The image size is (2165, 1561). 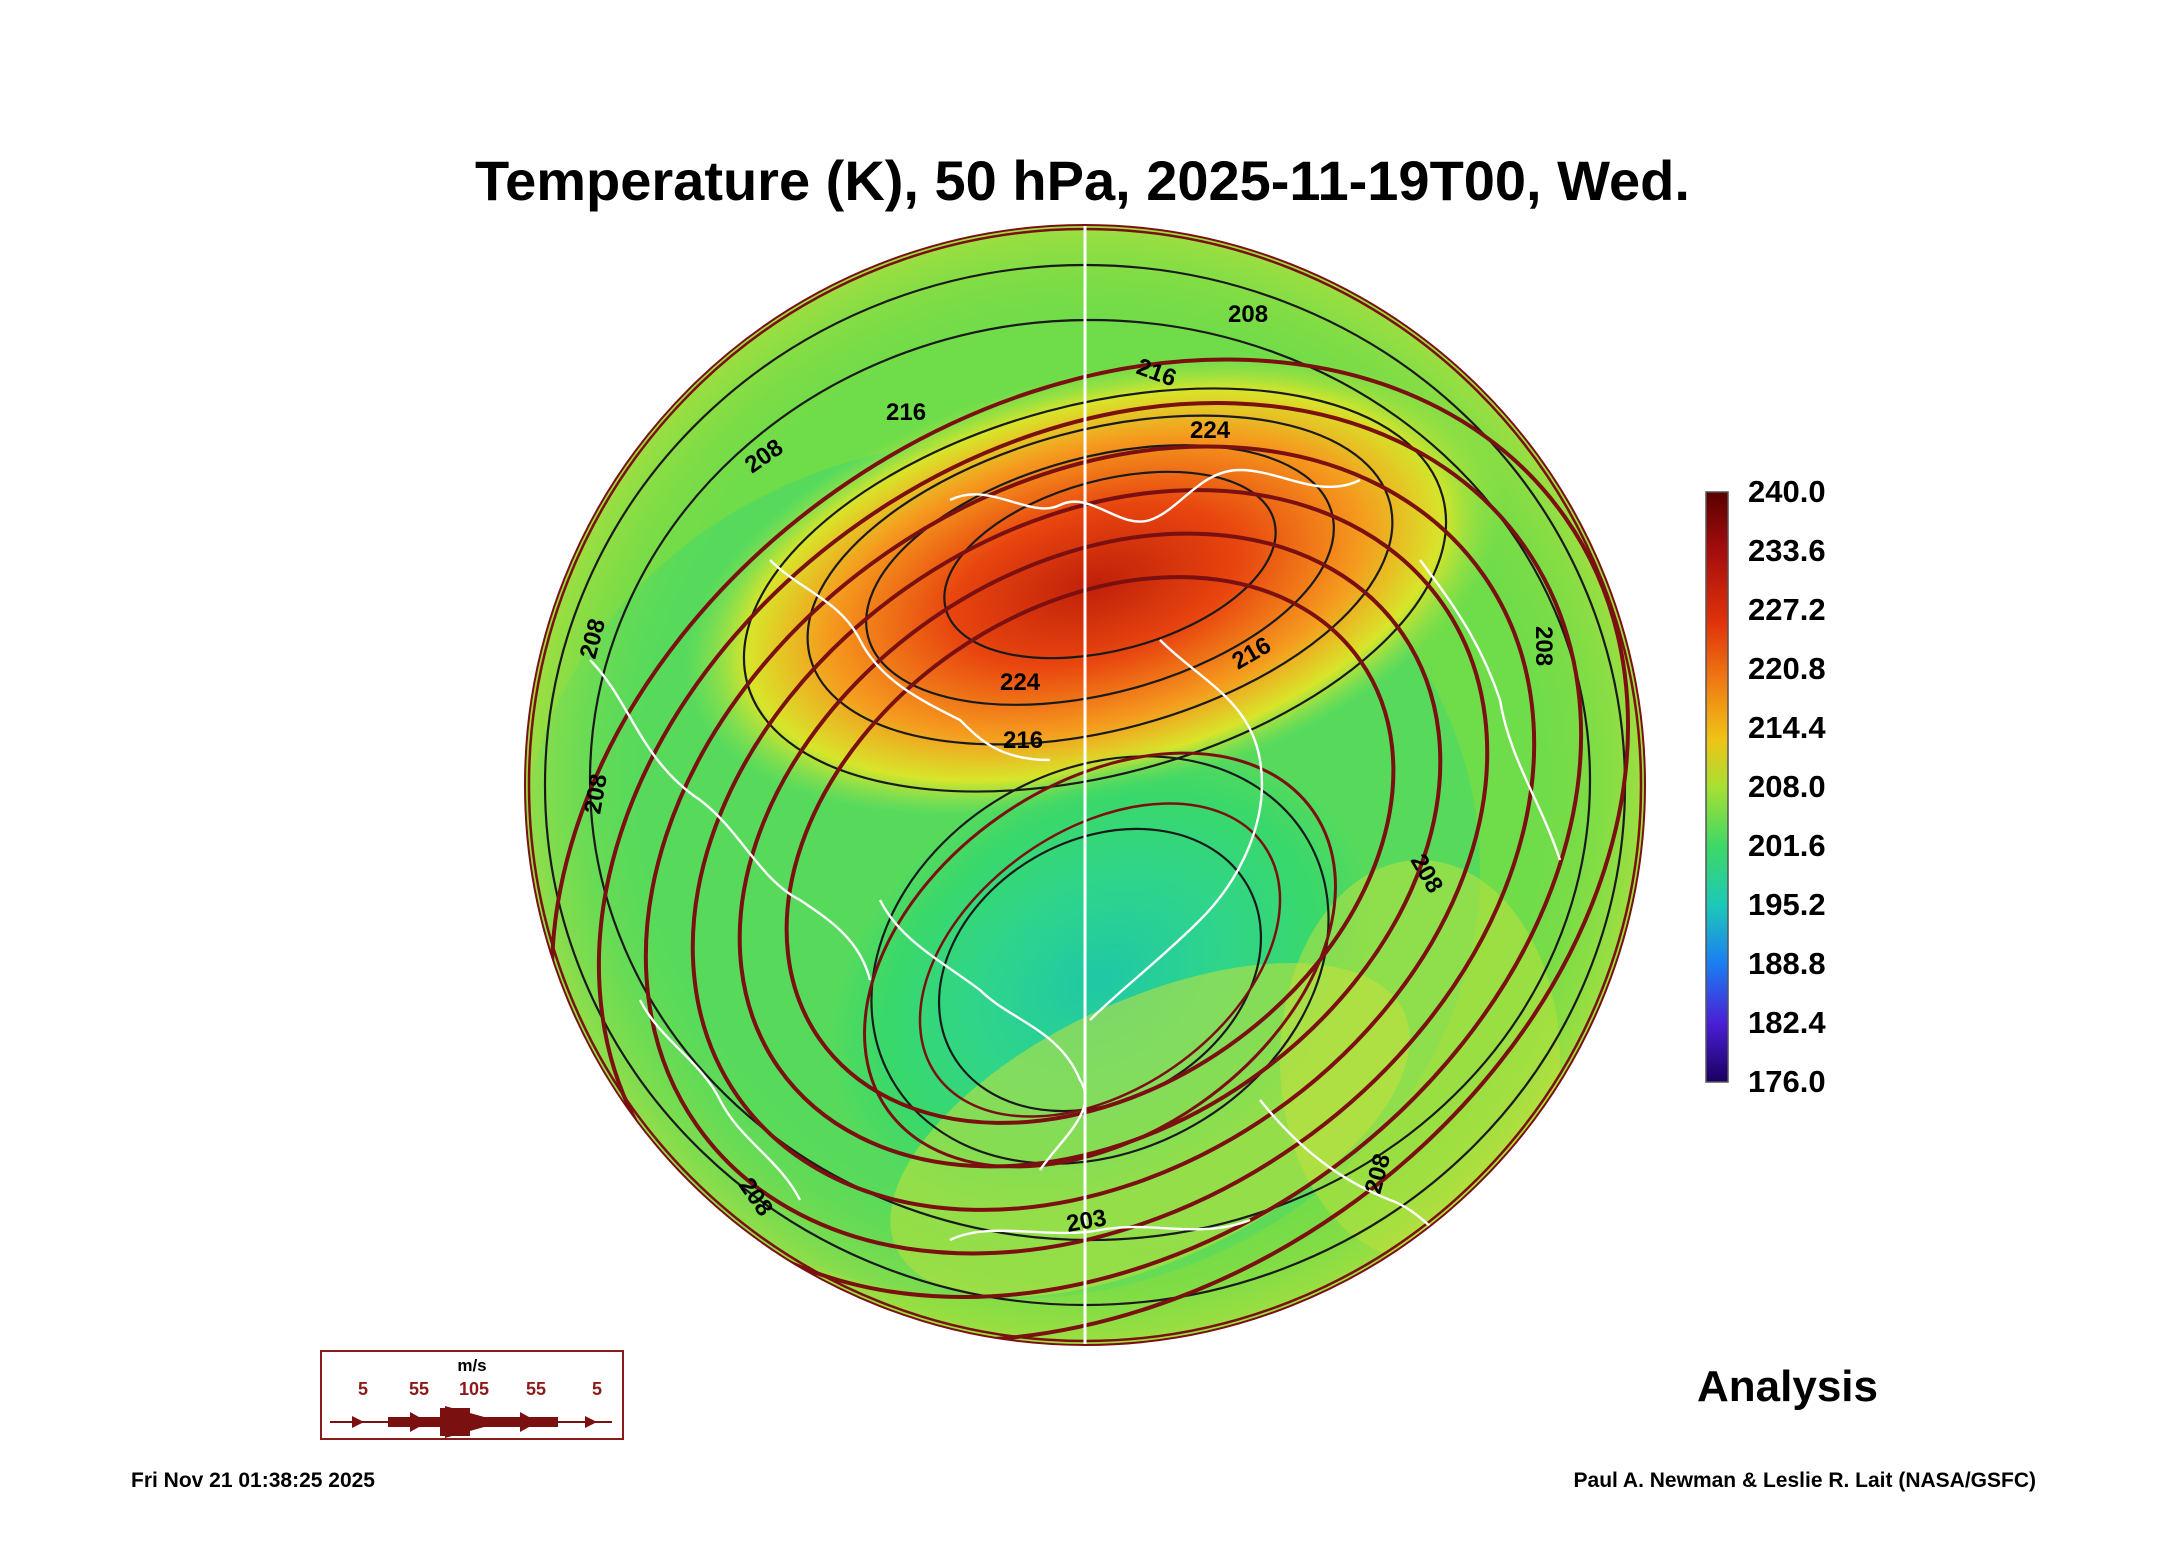 I want to click on wind-legend-value: 105, so click(x=474, y=1389).